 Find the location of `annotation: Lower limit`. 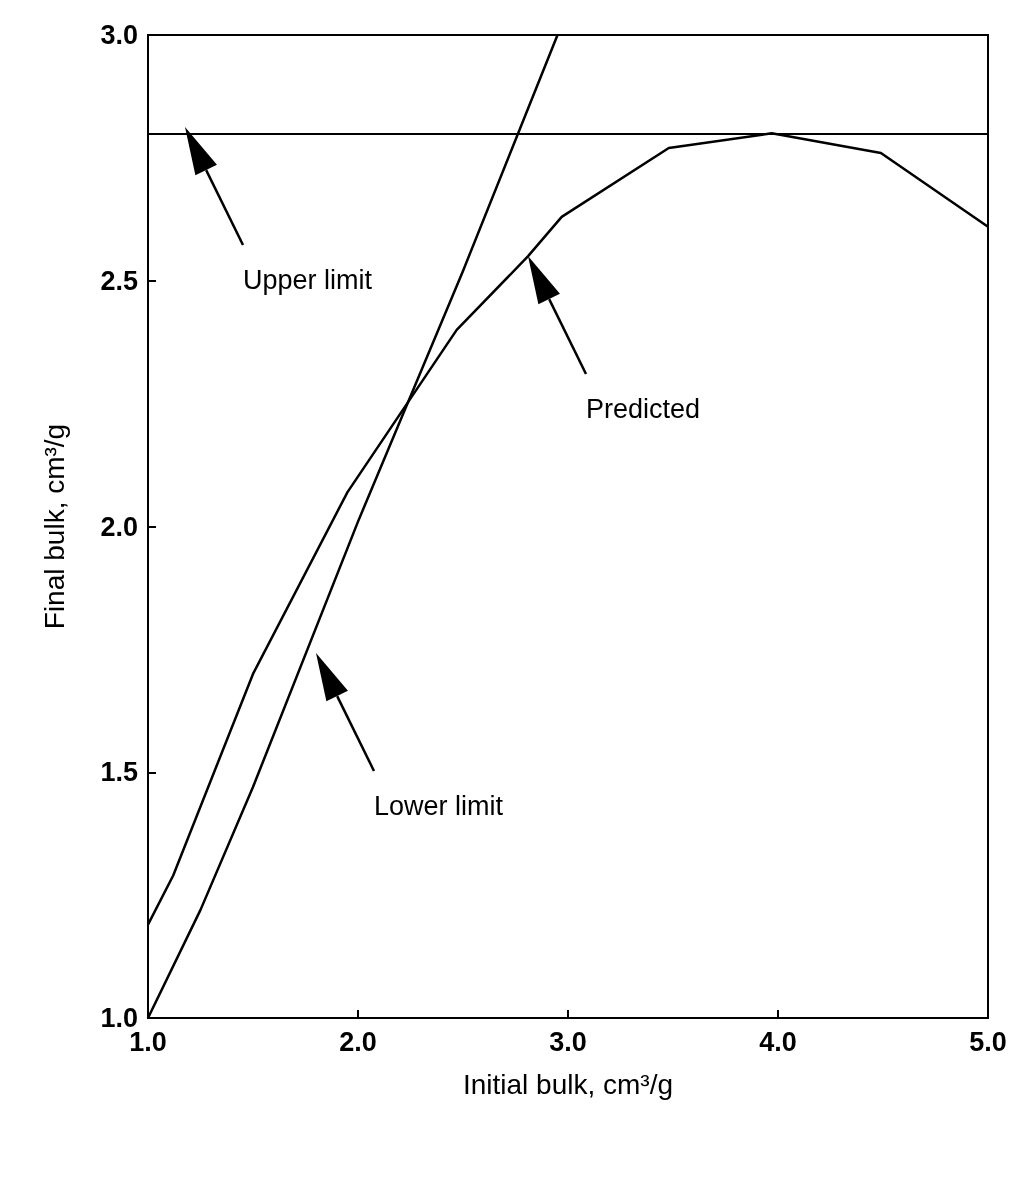

annotation: Lower limit is located at coordinates (439, 806).